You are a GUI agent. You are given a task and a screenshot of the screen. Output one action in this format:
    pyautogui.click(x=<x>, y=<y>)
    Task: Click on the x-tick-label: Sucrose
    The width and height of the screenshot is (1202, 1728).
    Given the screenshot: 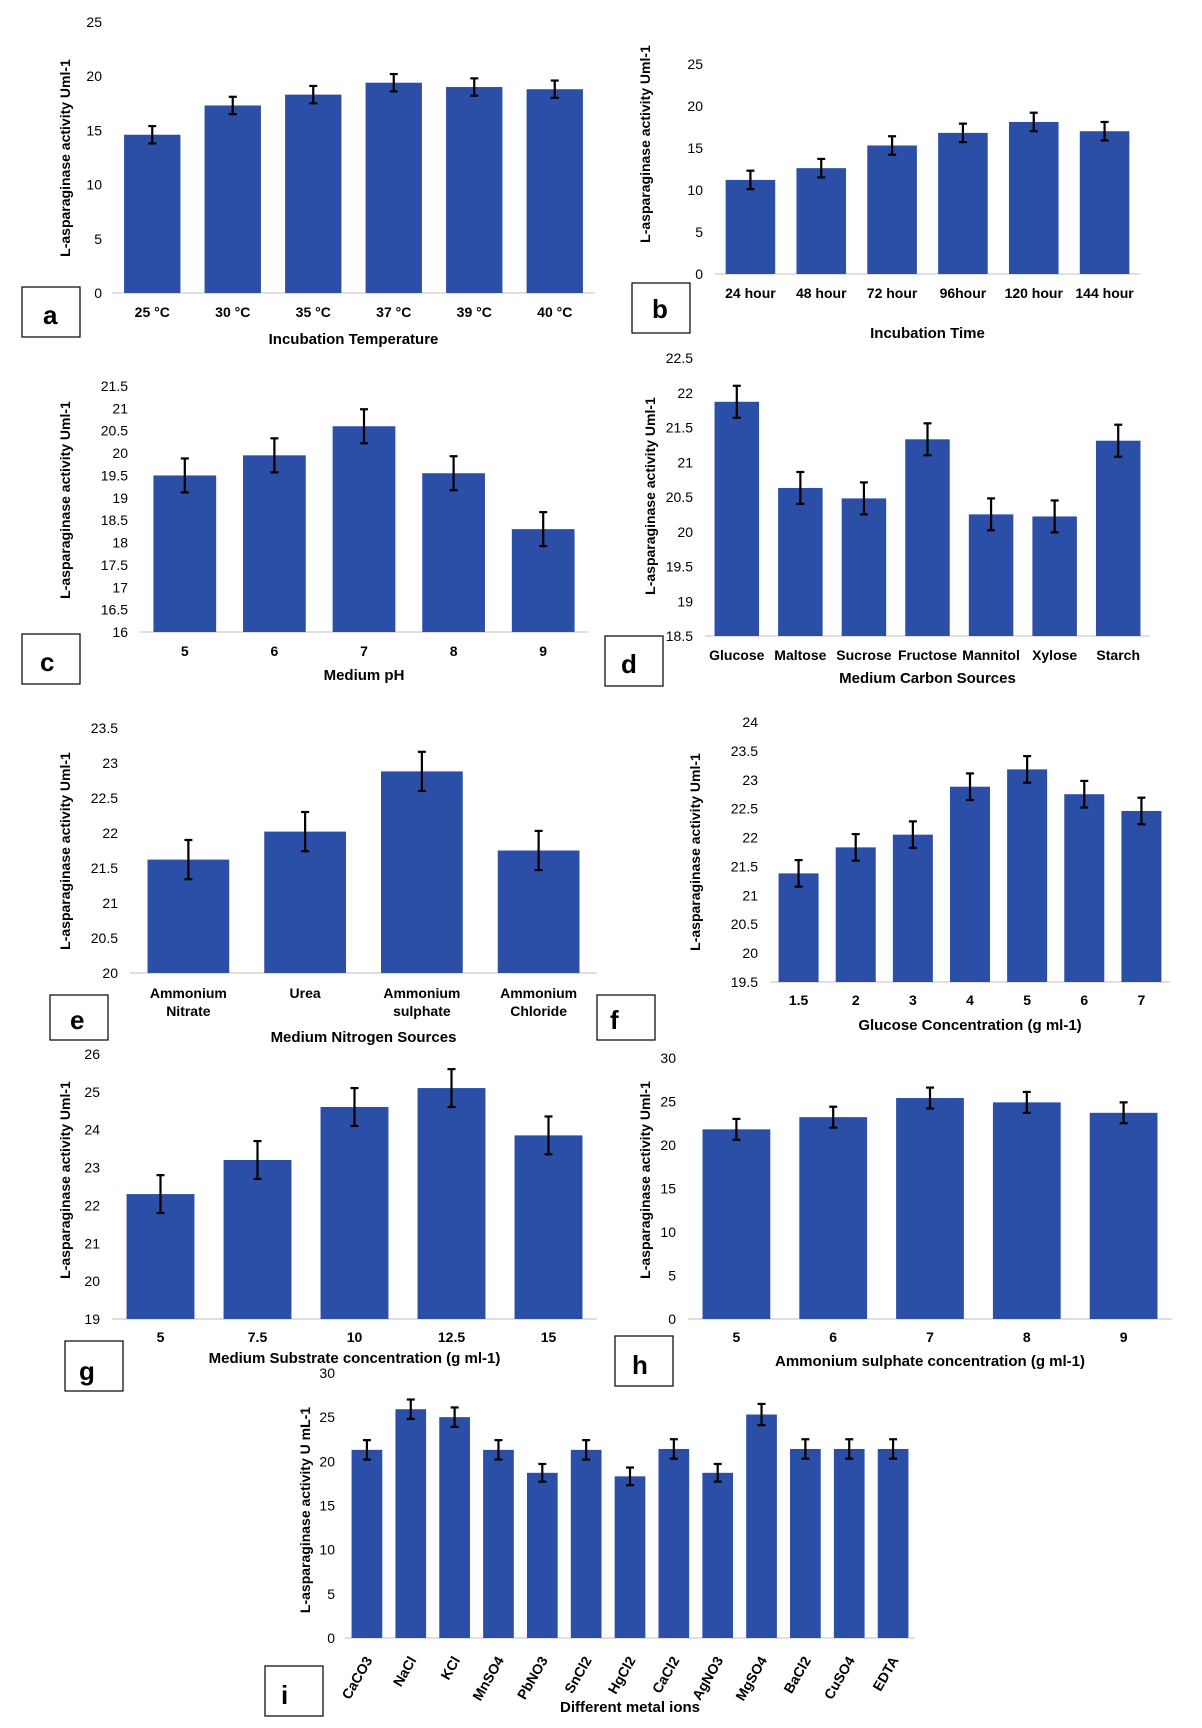 What is the action you would take?
    pyautogui.click(x=863, y=655)
    